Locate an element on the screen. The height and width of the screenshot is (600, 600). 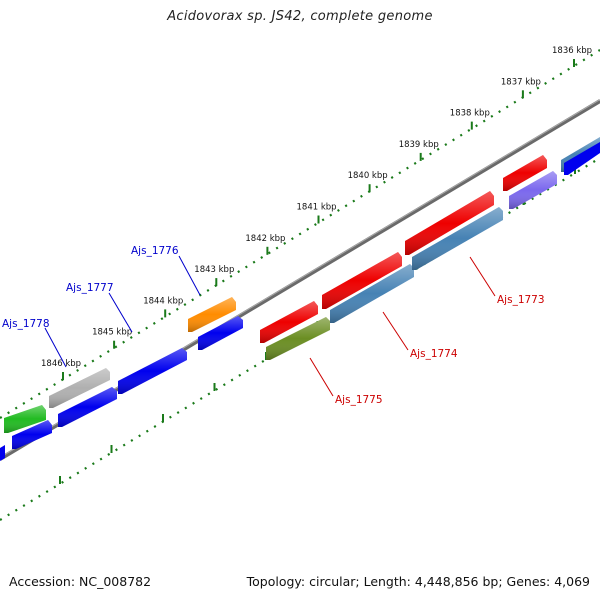
feature-ajs-1773-red is located at coordinates (449, 223).